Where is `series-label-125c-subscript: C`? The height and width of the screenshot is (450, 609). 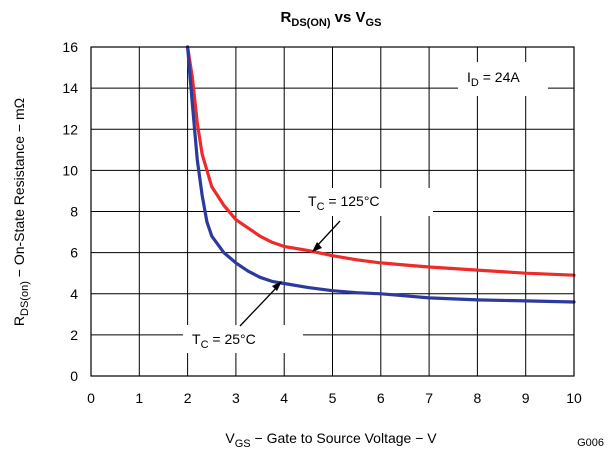 series-label-125c-subscript: C is located at coordinates (321, 207).